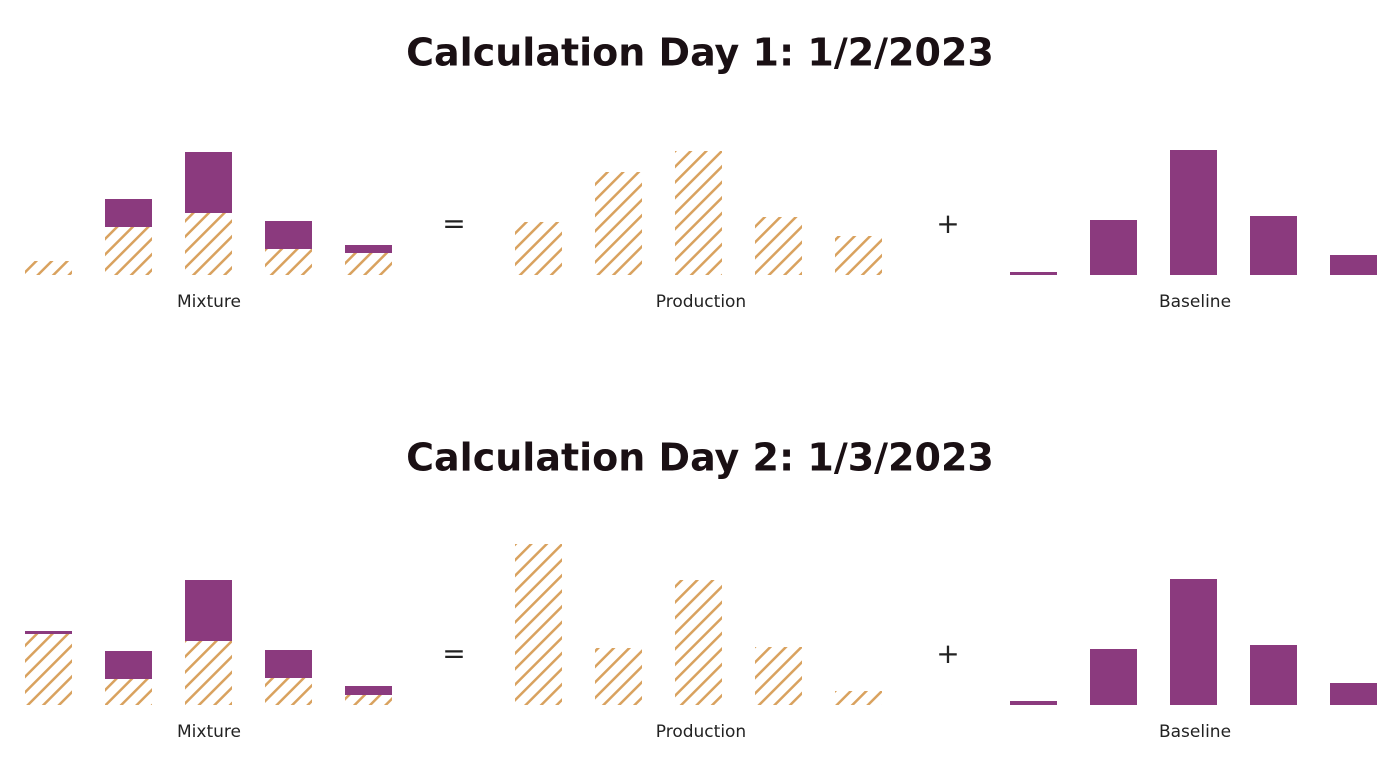 The height and width of the screenshot is (767, 1400). Describe the element at coordinates (700, 458) in the screenshot. I see `section-title: Calculation Day 2: 1/3/2023` at that location.